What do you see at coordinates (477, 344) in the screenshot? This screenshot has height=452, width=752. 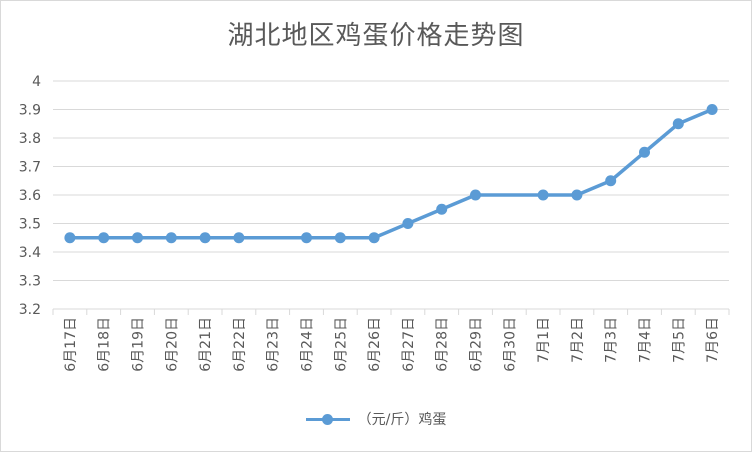 I see `x-tick-label: 6月29日` at bounding box center [477, 344].